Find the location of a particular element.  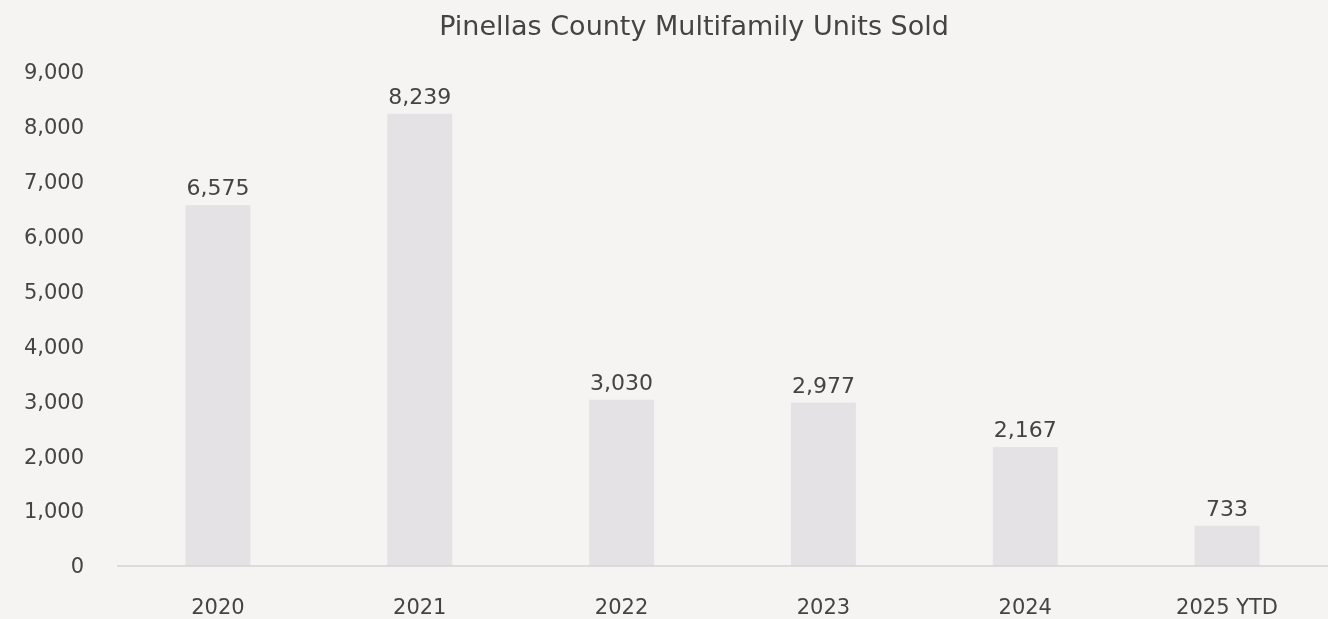

y-tick-label: 3,000 is located at coordinates (53, 401).